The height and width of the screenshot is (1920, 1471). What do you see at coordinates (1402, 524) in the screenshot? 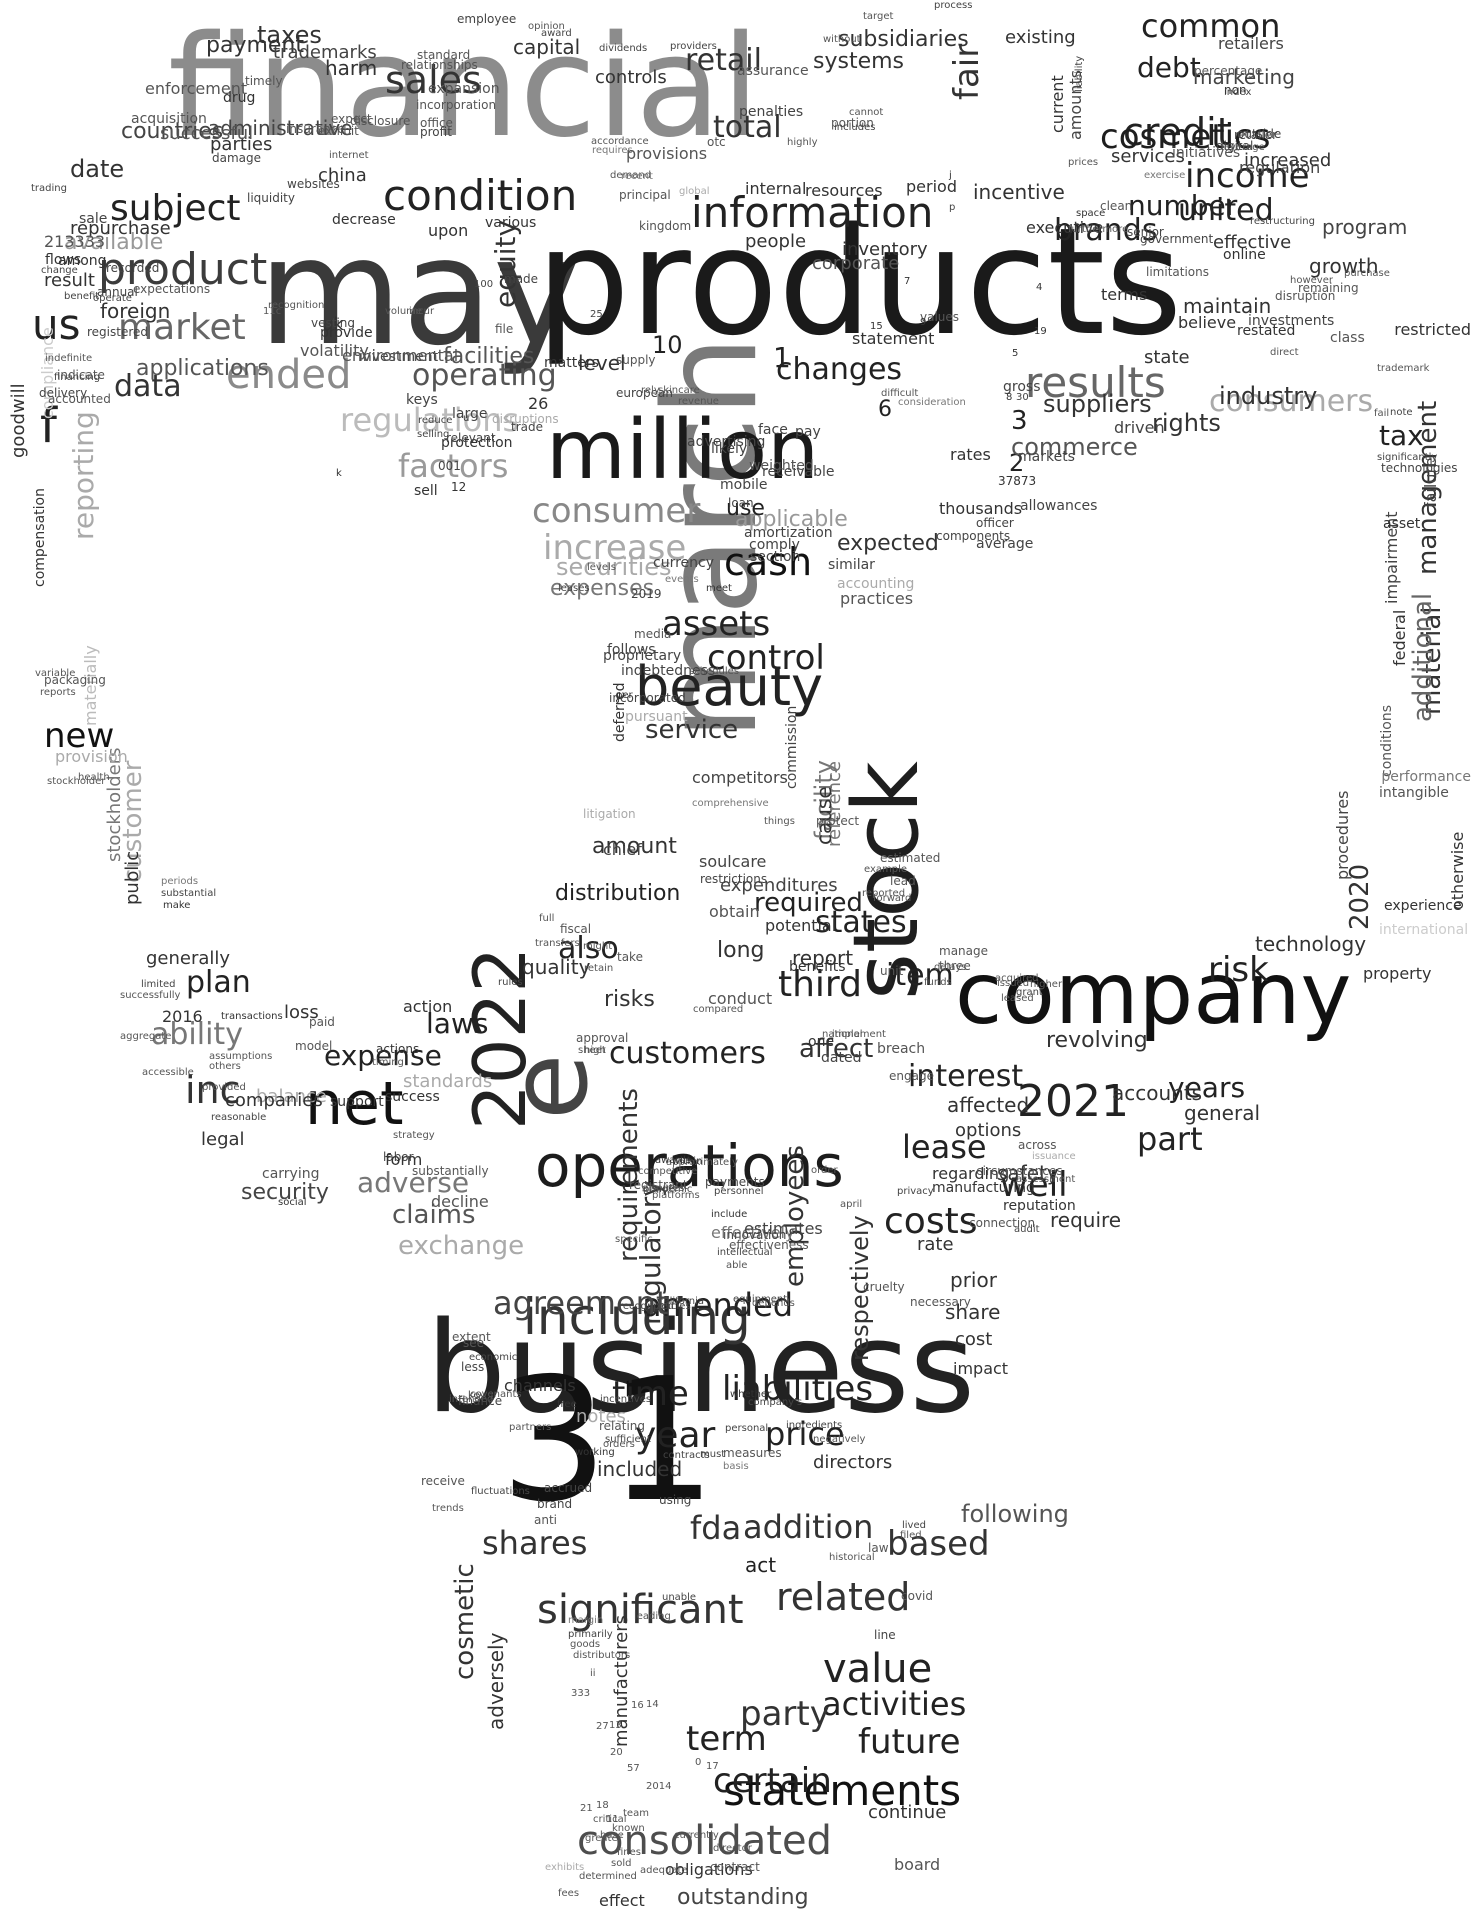
I see `word-407: asset` at bounding box center [1402, 524].